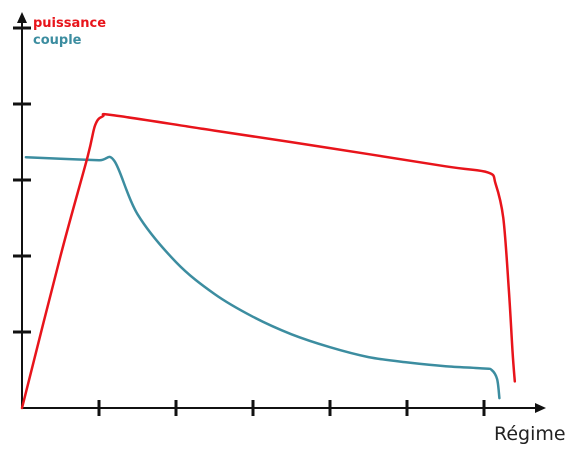 Image resolution: width=580 pixels, height=453 pixels. I want to click on legend-puissance: puissance, so click(69, 23).